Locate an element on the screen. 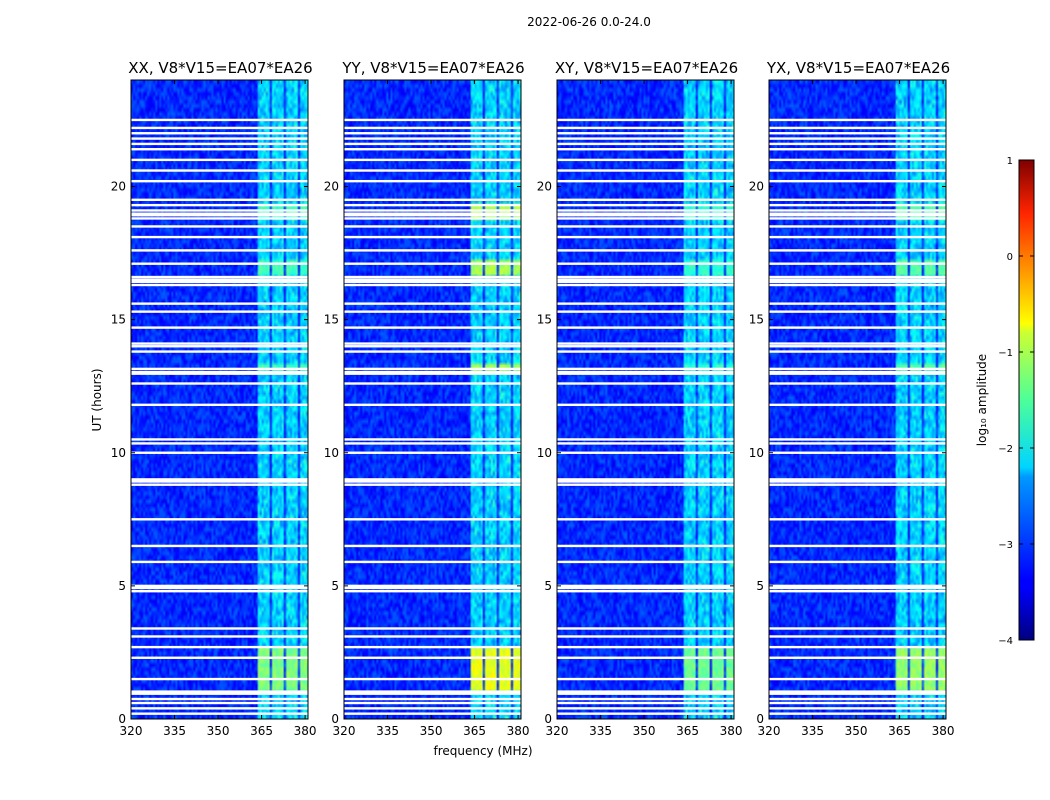 This screenshot has width=1050, height=800. heatmap-raster is located at coordinates (219, 399).